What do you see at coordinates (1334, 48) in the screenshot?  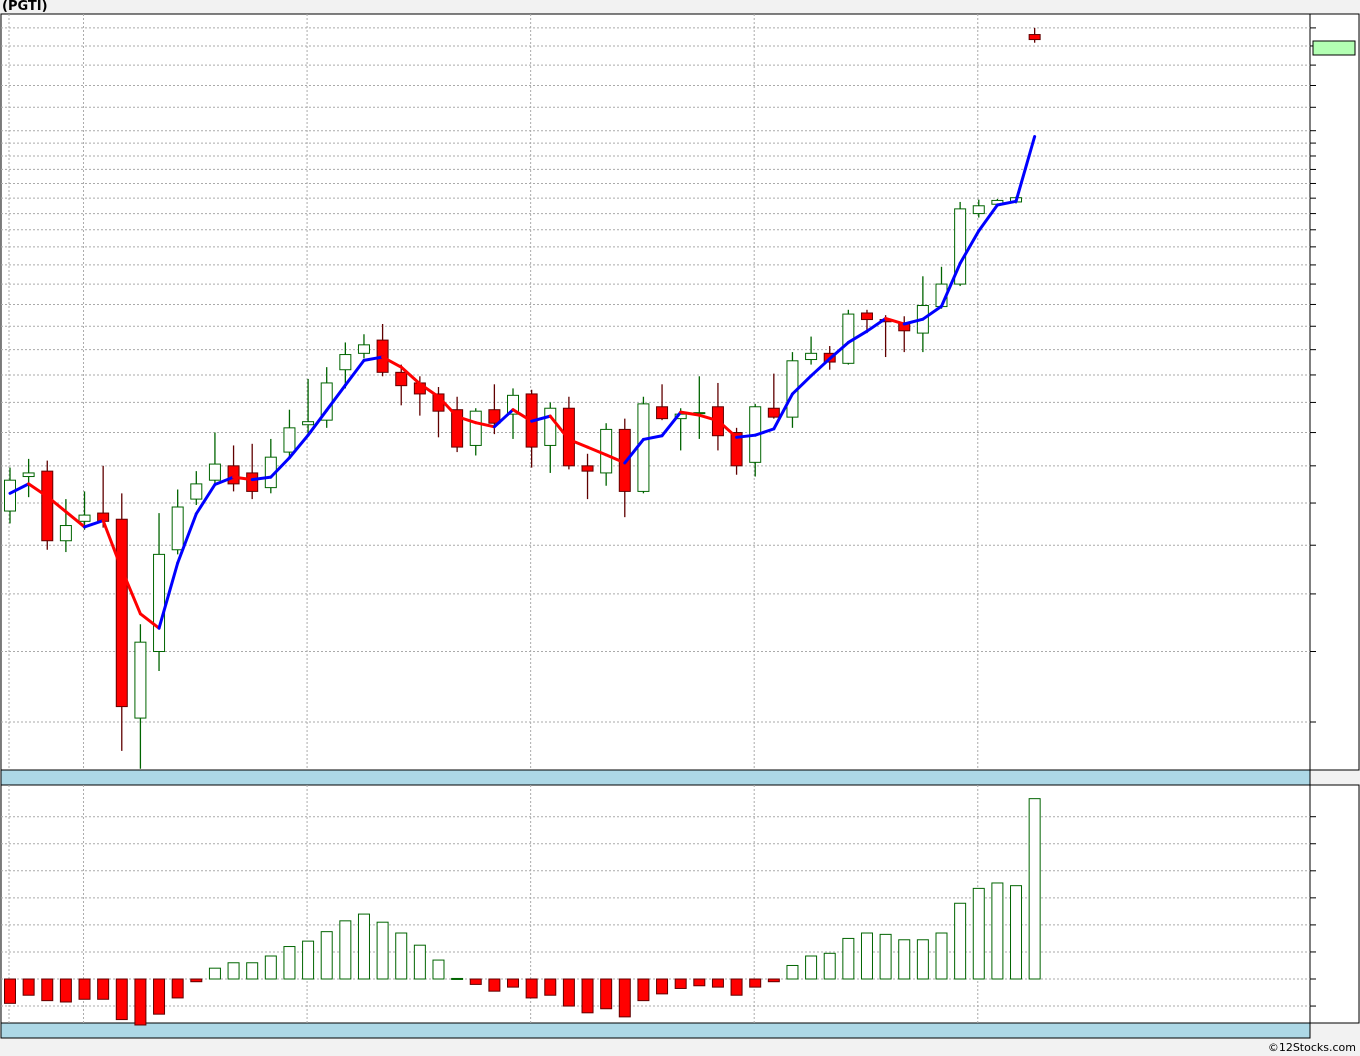 I see `last-price-badge` at bounding box center [1334, 48].